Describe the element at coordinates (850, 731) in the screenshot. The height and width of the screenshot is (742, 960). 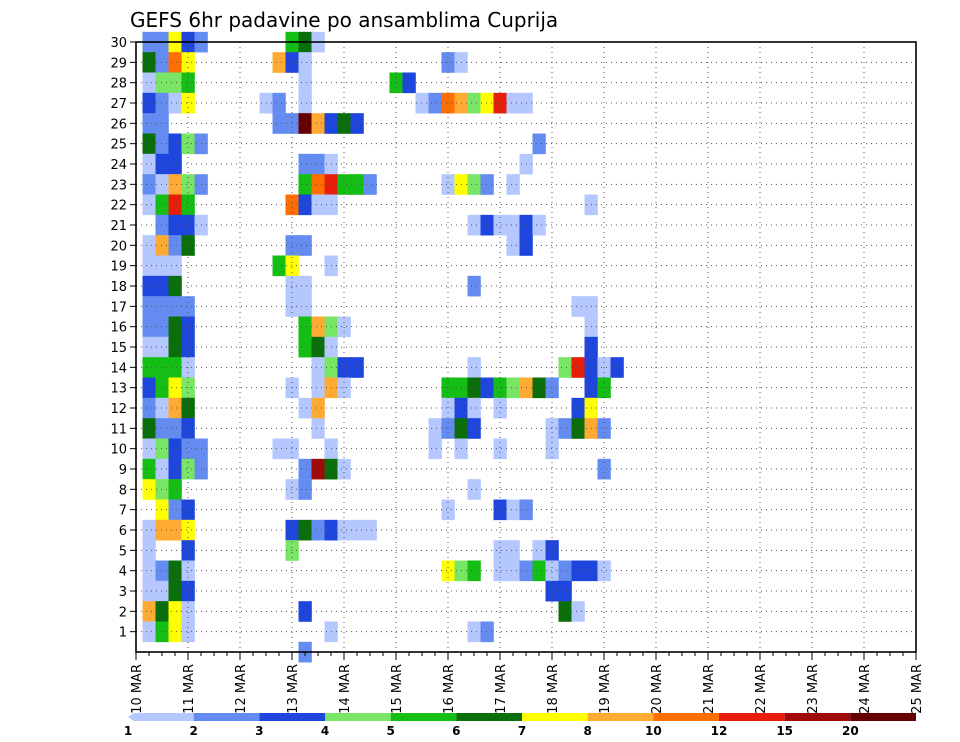
I see `colorbar-label: 20` at that location.